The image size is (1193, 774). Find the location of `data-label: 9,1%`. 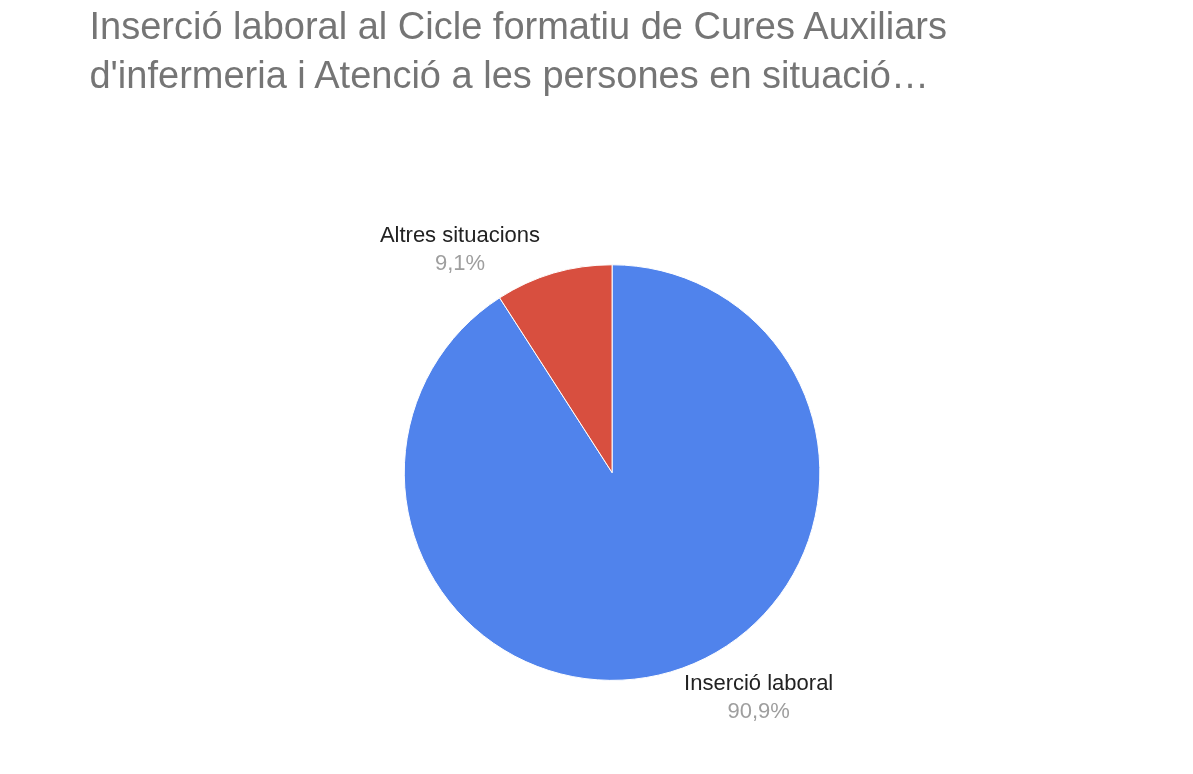

data-label: 9,1% is located at coordinates (460, 263).